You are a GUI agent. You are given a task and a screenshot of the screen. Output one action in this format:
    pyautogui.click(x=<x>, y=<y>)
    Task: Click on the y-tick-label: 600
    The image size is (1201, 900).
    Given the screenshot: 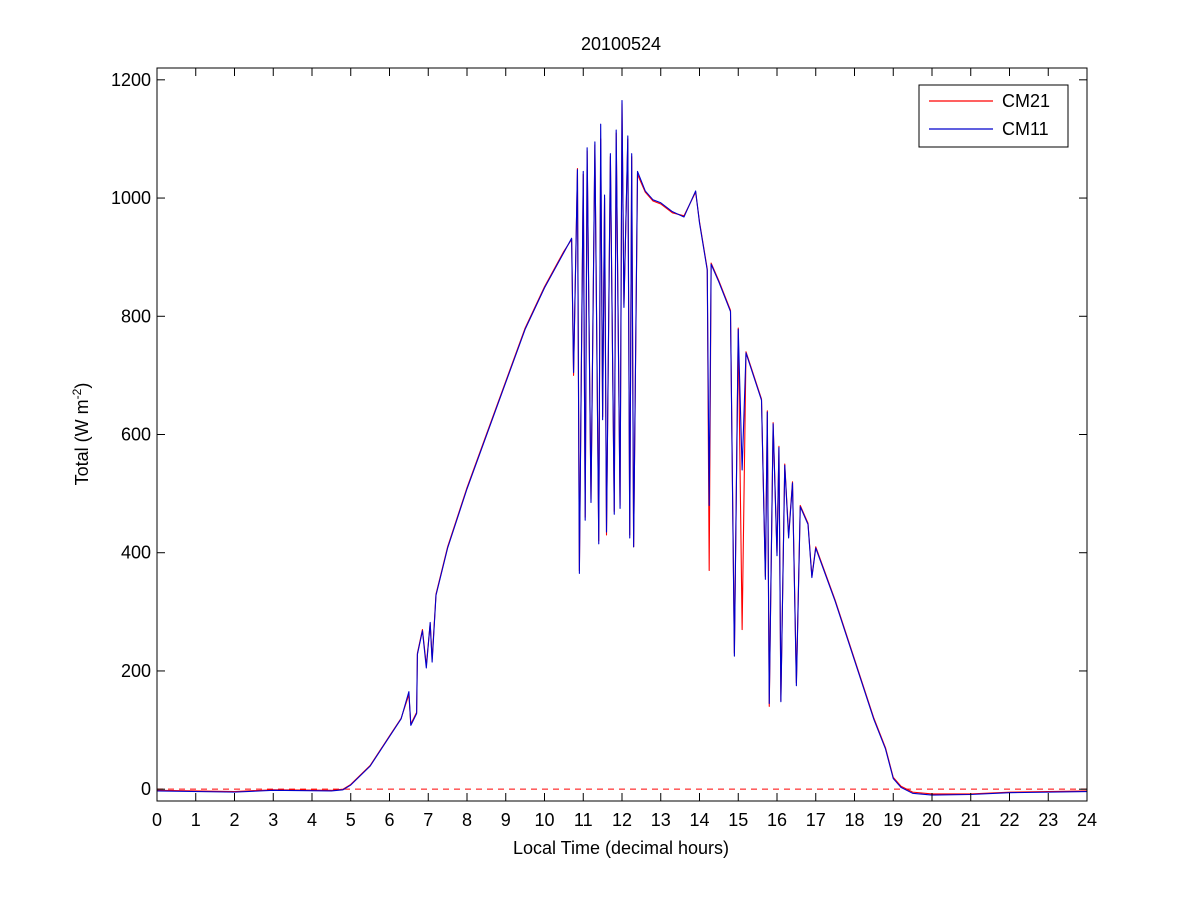 What is the action you would take?
    pyautogui.click(x=136, y=435)
    